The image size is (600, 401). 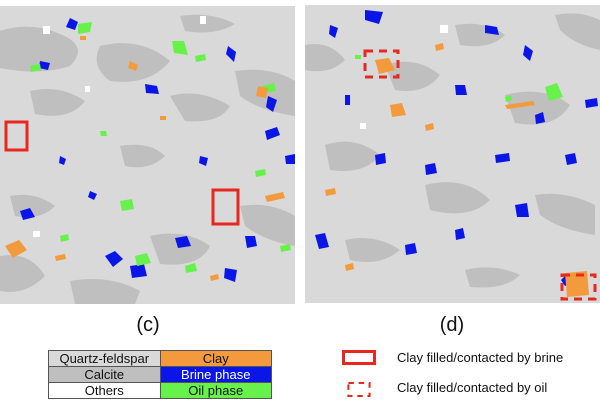 What do you see at coordinates (452, 325) in the screenshot?
I see `panel-caption-d: (d)` at bounding box center [452, 325].